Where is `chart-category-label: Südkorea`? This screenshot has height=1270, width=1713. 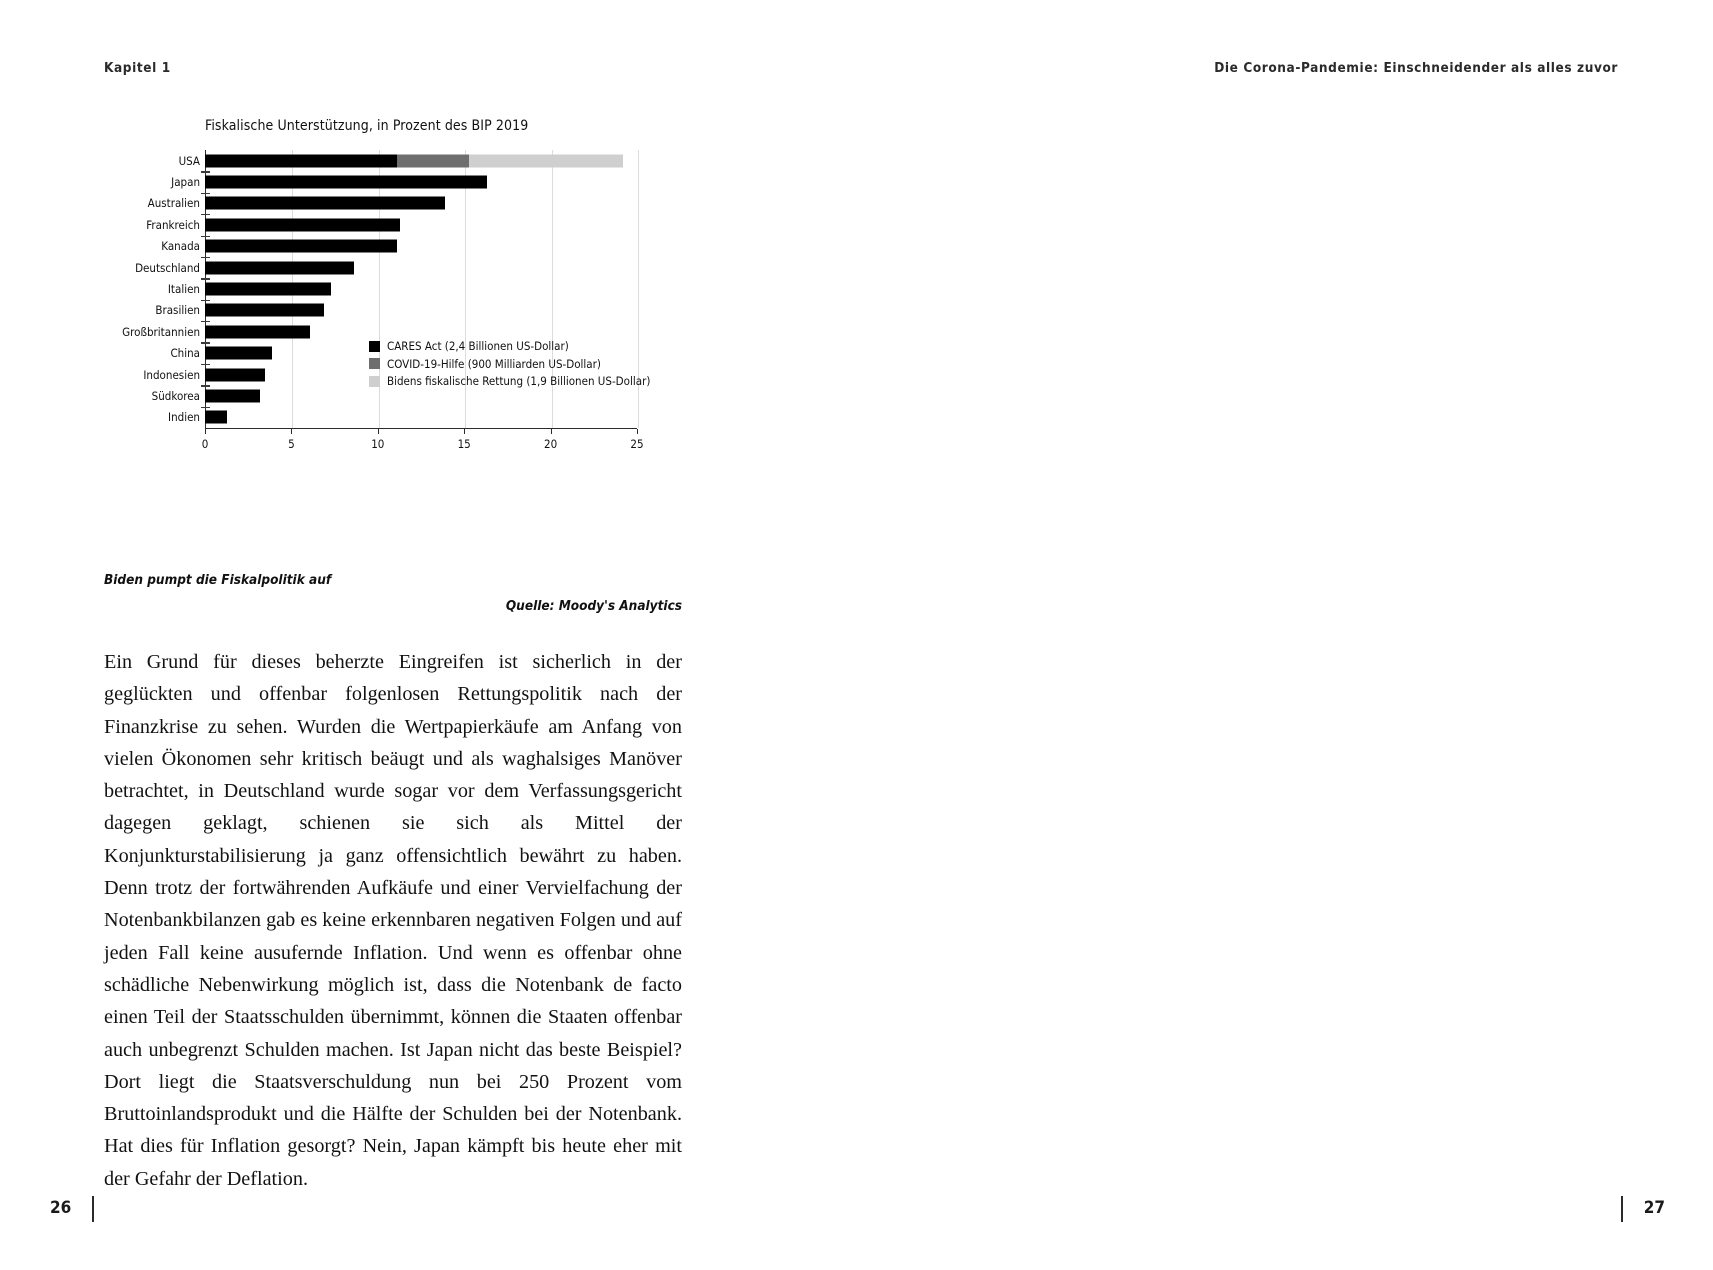 chart-category-label: Südkorea is located at coordinates (175, 395).